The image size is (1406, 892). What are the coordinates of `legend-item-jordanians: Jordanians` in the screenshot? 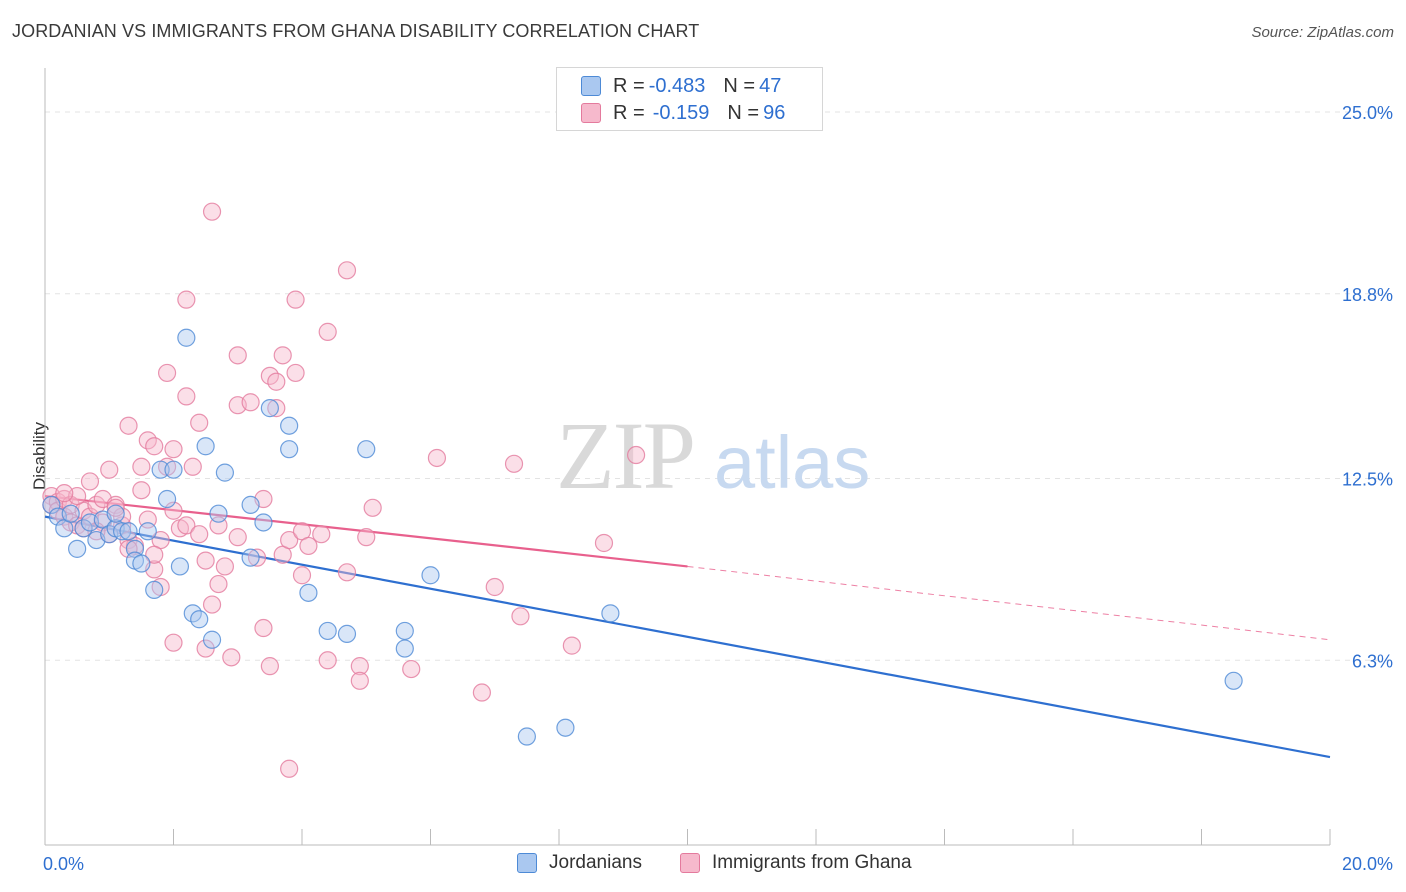 It's located at (579, 863).